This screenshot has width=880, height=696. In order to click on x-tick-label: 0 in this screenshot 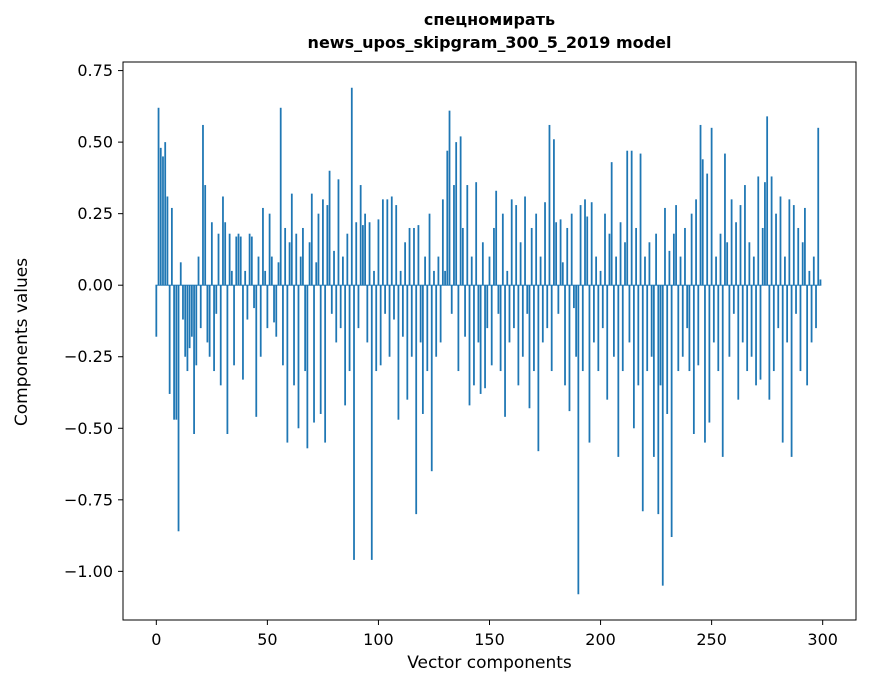, I will do `click(156, 639)`.